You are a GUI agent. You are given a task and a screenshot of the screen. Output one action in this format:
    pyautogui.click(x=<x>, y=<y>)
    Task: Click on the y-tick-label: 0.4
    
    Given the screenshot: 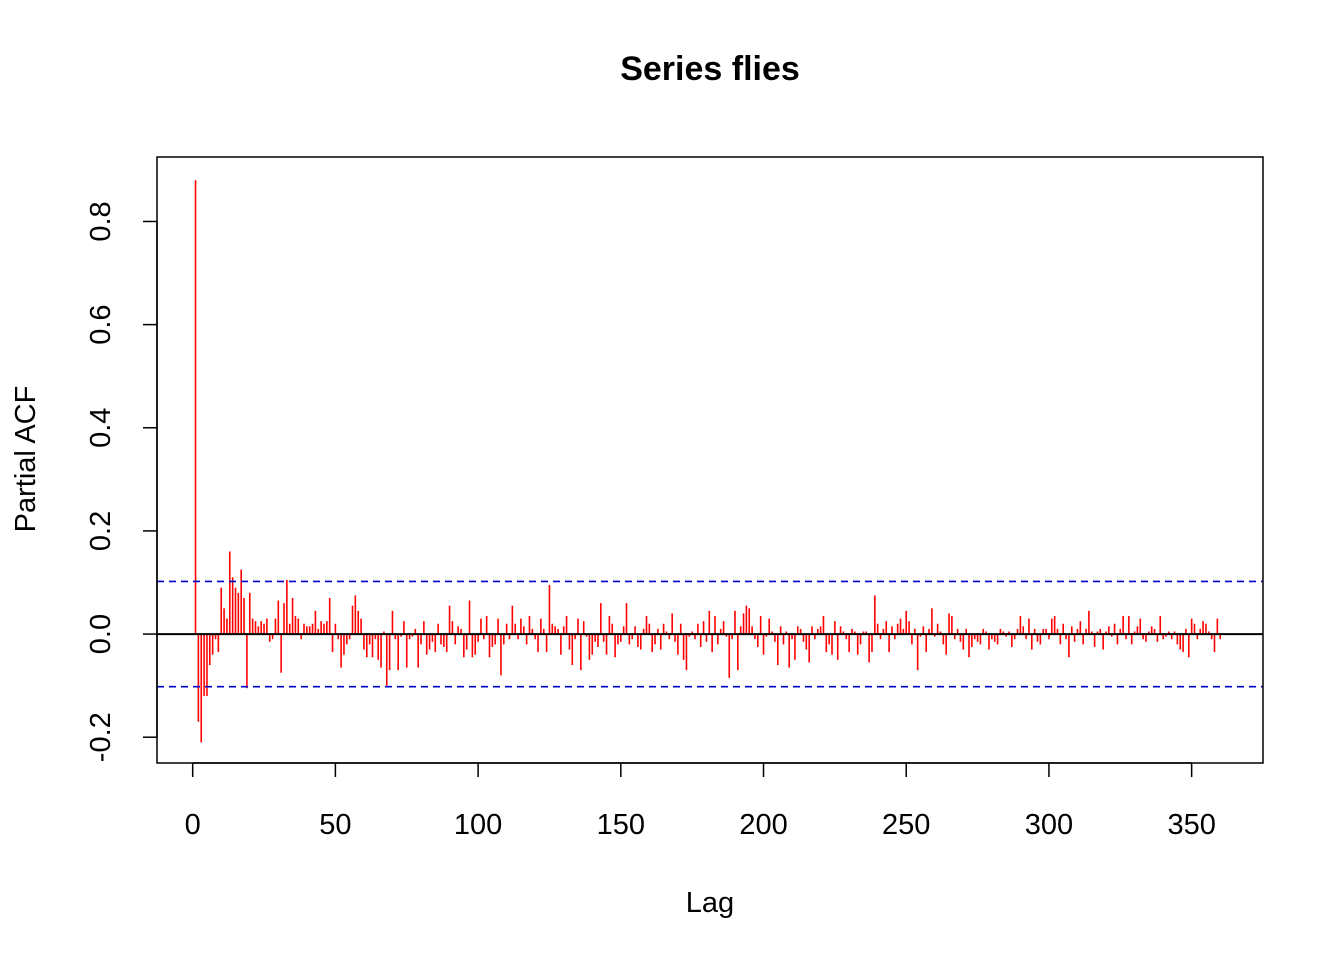 What is the action you would take?
    pyautogui.click(x=101, y=428)
    